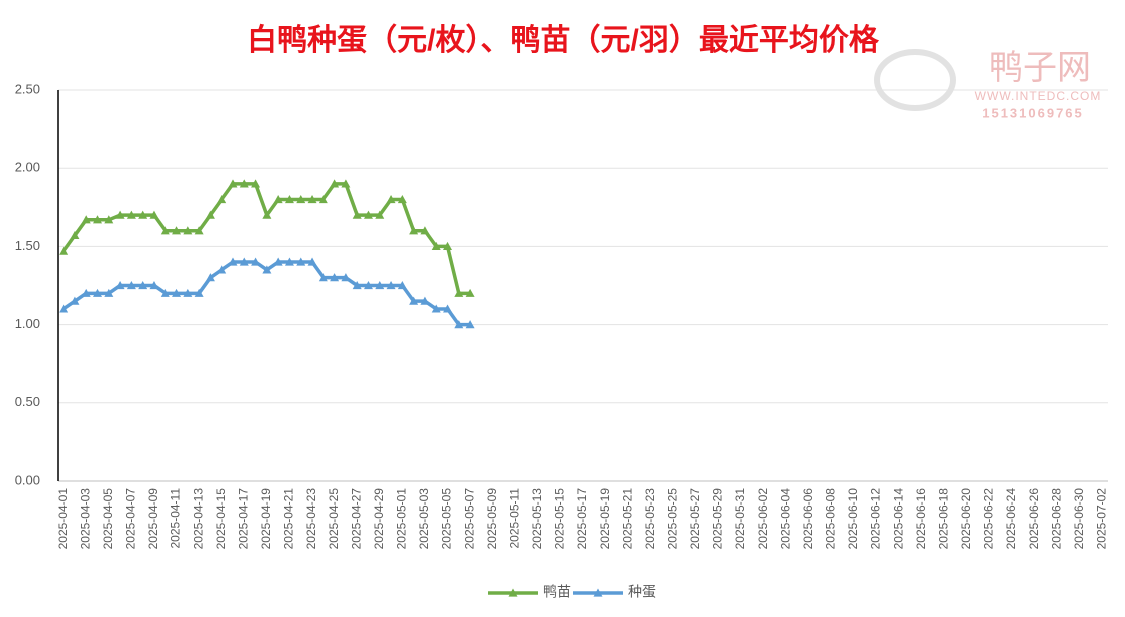 The width and height of the screenshot is (1125, 617). Describe the element at coordinates (514, 518) in the screenshot. I see `x-tick-label: 2025-05-11` at that location.